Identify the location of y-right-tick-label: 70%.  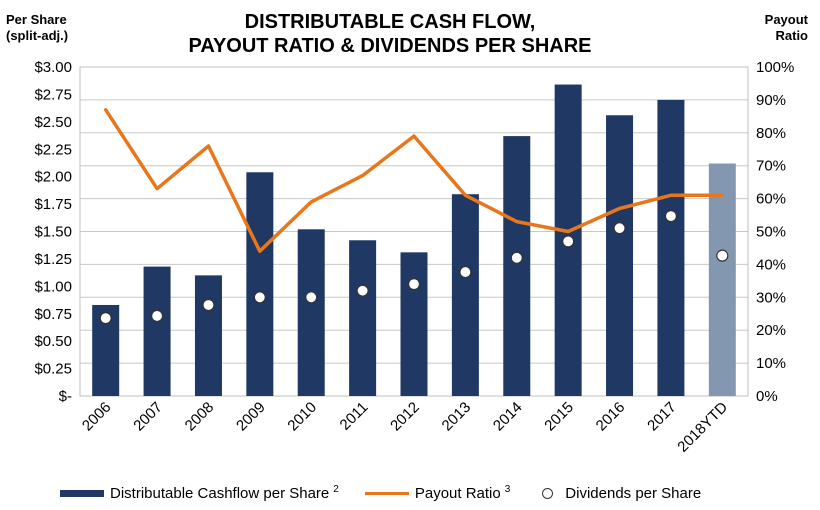
(771, 166).